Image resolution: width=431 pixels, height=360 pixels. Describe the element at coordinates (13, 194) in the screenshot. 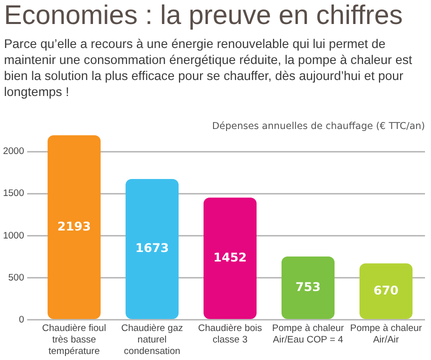

I see `y-tick-label: 1500` at that location.